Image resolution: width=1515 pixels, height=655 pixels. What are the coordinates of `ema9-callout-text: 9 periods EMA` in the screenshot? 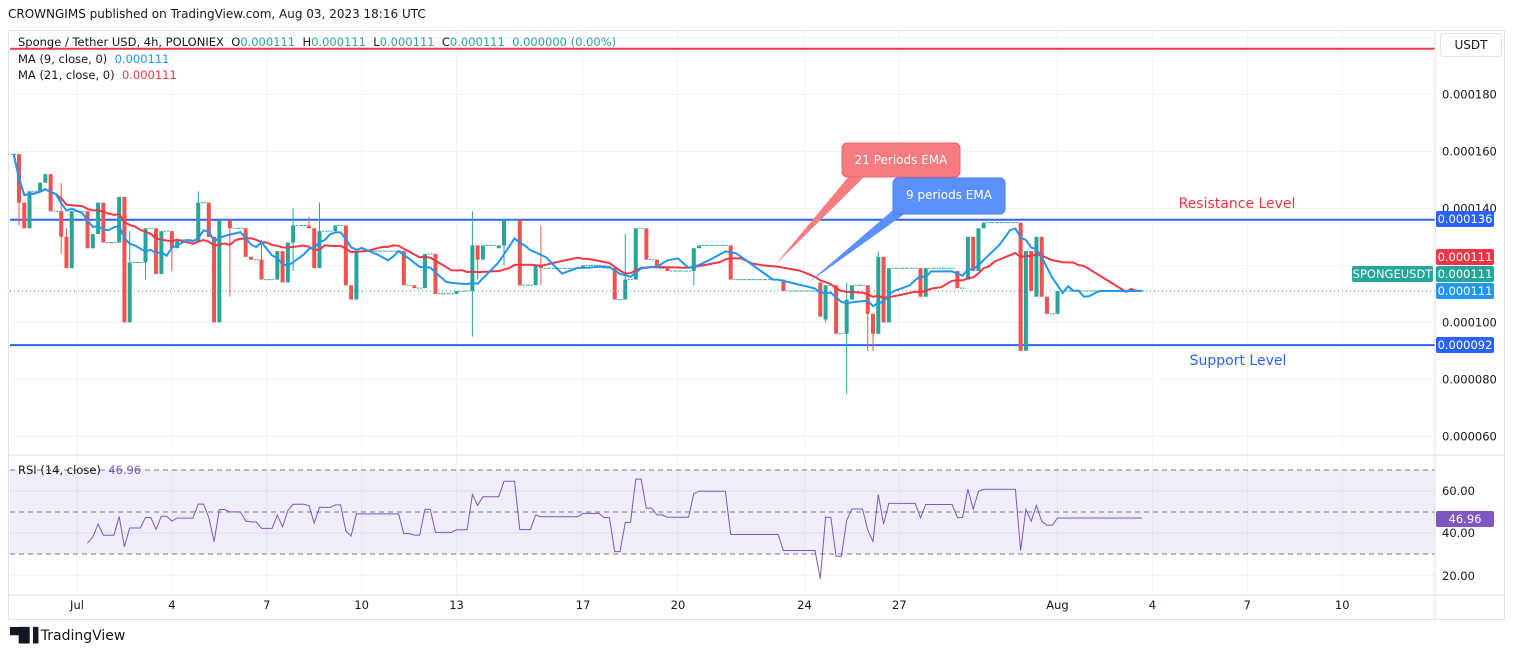 It's located at (949, 195).